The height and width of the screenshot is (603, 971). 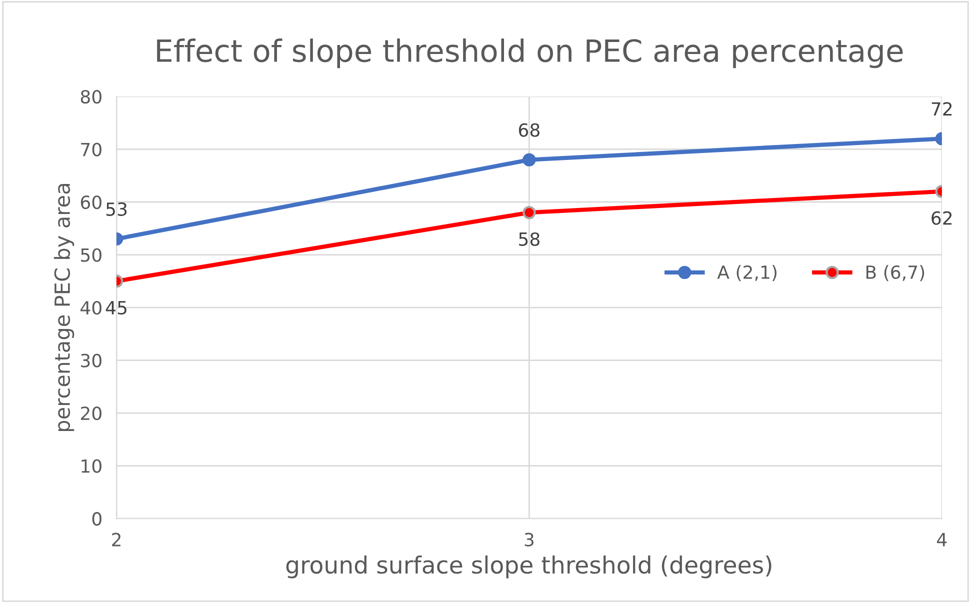 I want to click on x-tick-label: 2, so click(x=116, y=539).